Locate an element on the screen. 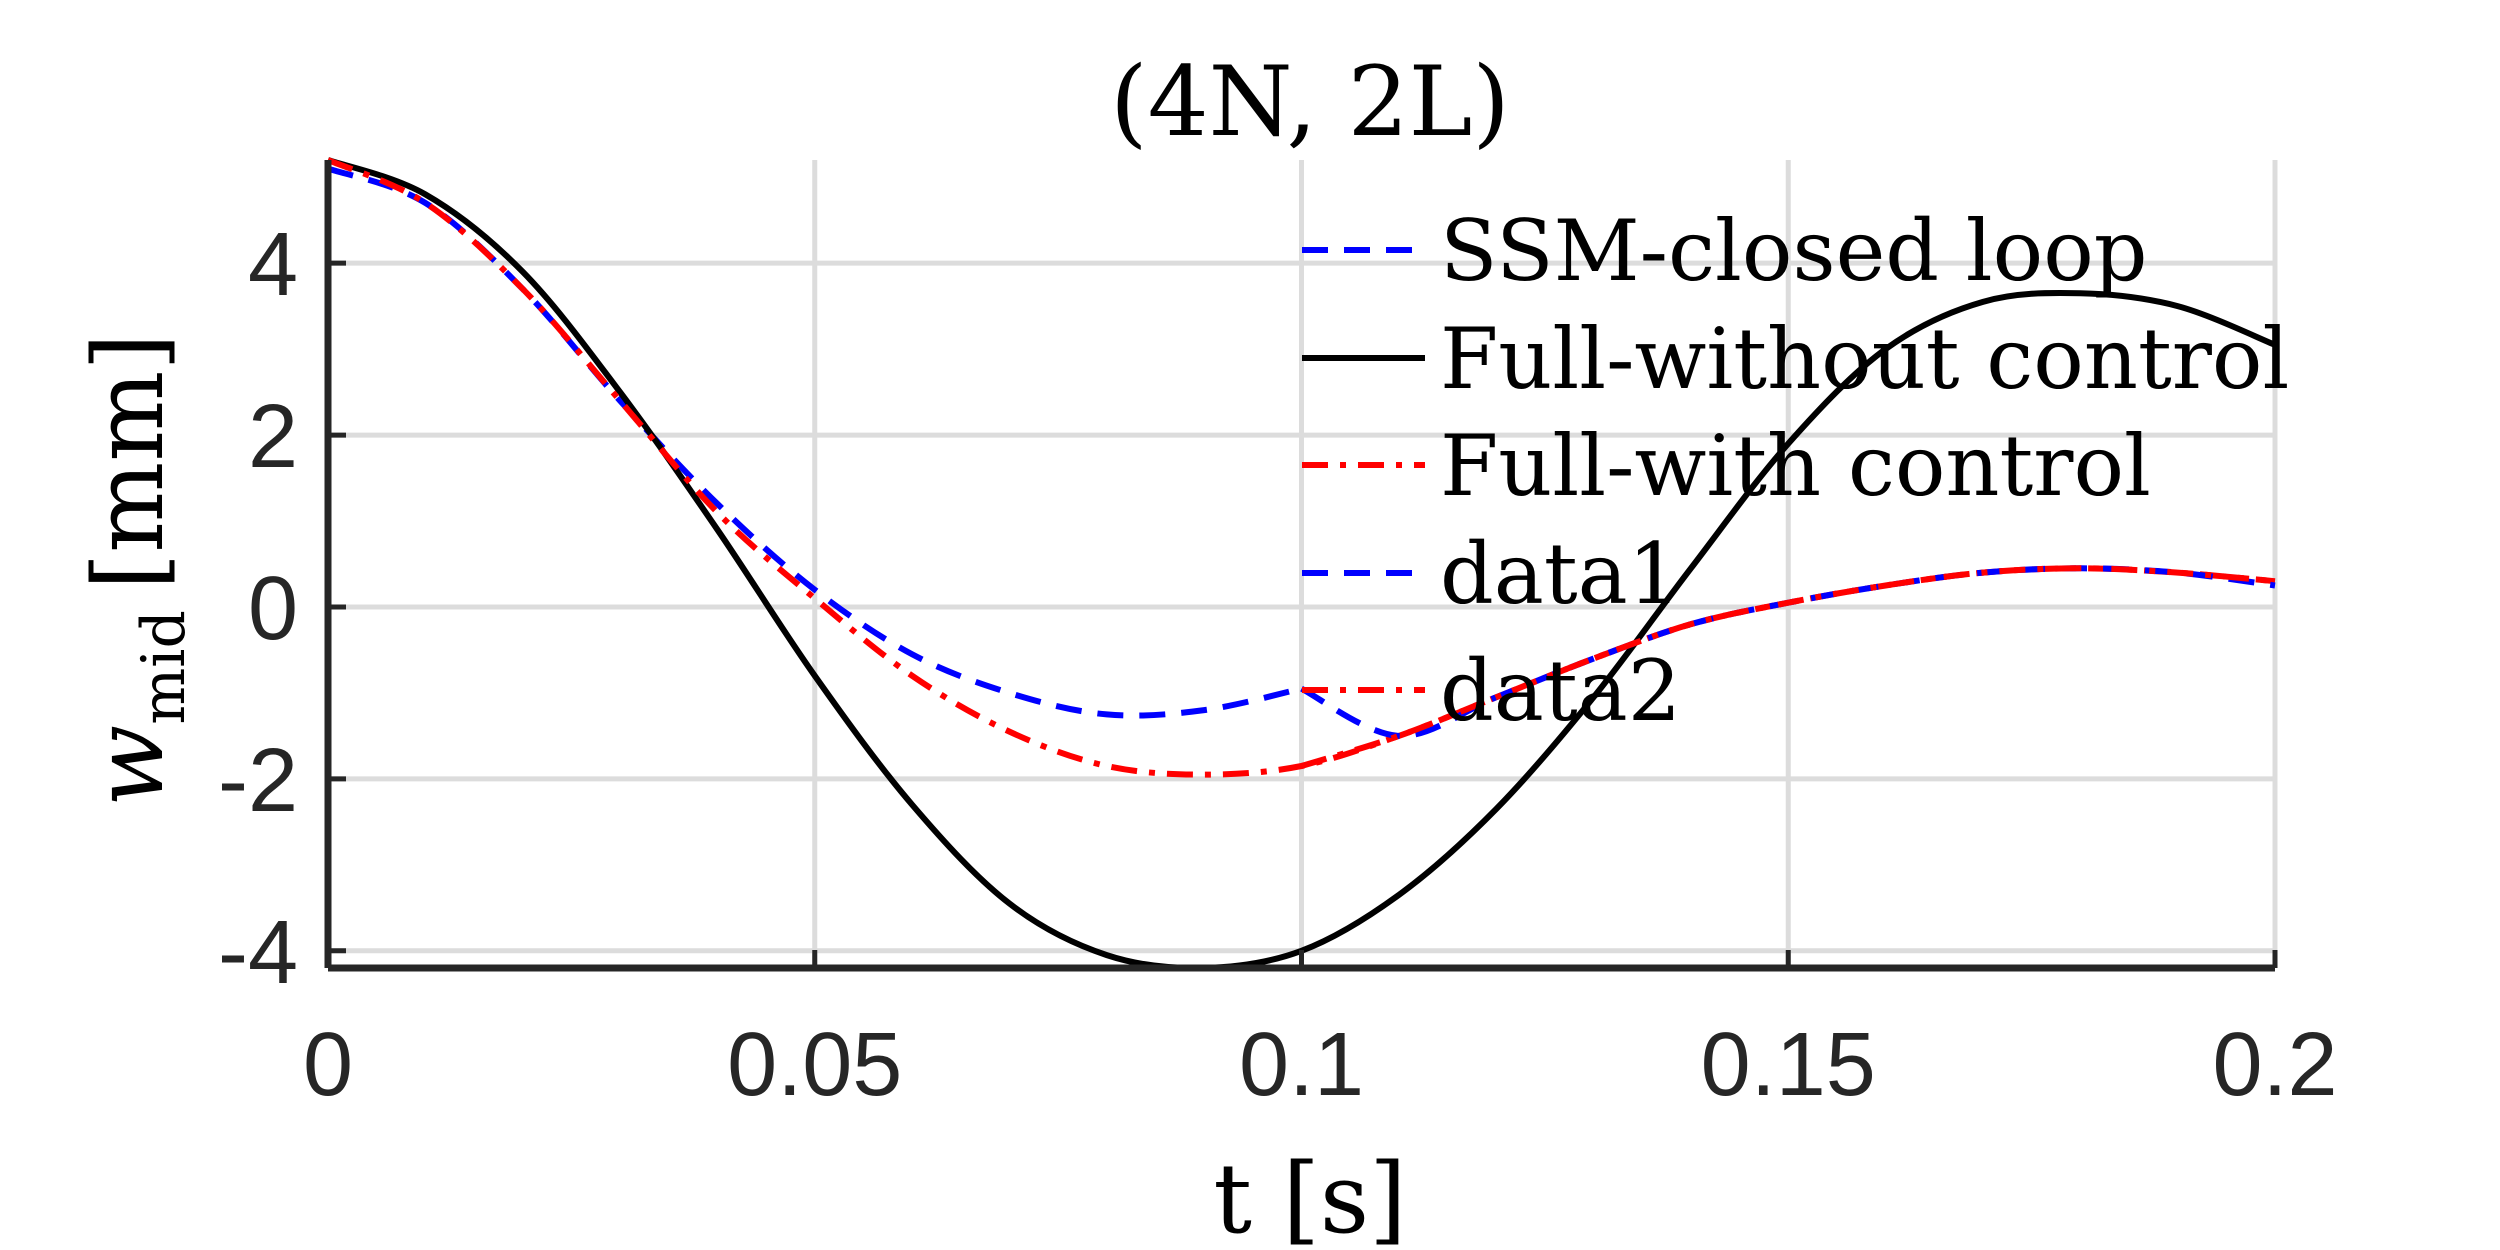 The image size is (2500, 1250). y-tick-label: -2 is located at coordinates (258, 781).